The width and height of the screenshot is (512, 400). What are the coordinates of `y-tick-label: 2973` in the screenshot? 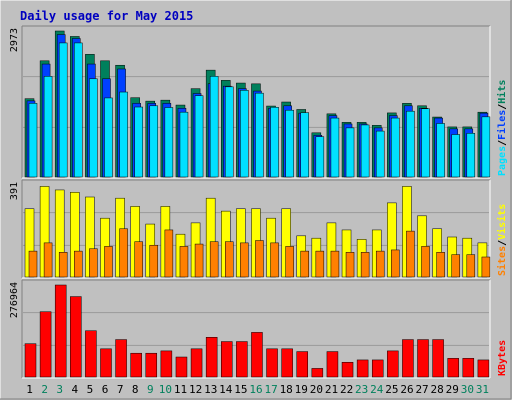 It's located at (14, 40).